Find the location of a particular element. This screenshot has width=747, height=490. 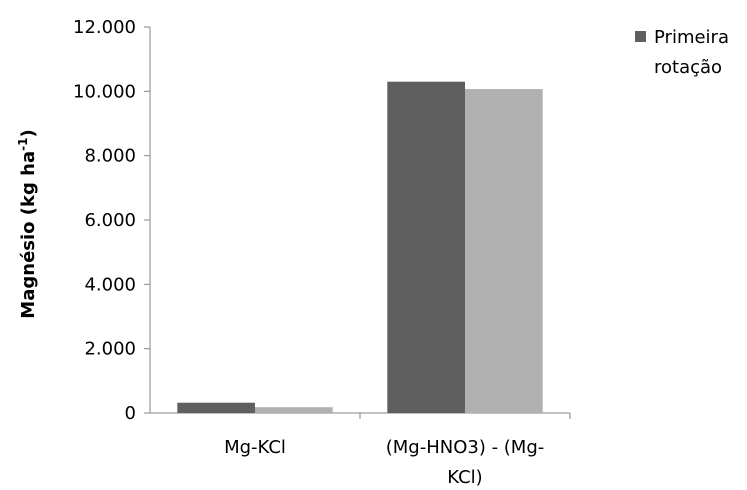

y-tick-label: 8.000 is located at coordinates (110, 156).